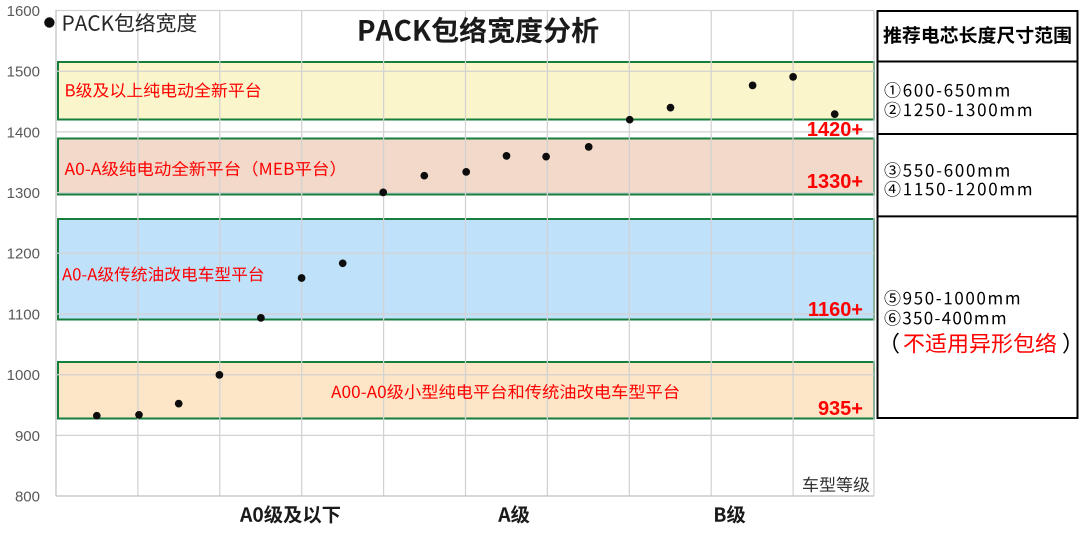 Image resolution: width=1083 pixels, height=533 pixels. What do you see at coordinates (23, 375) in the screenshot?
I see `svg-text: 1000` at bounding box center [23, 375].